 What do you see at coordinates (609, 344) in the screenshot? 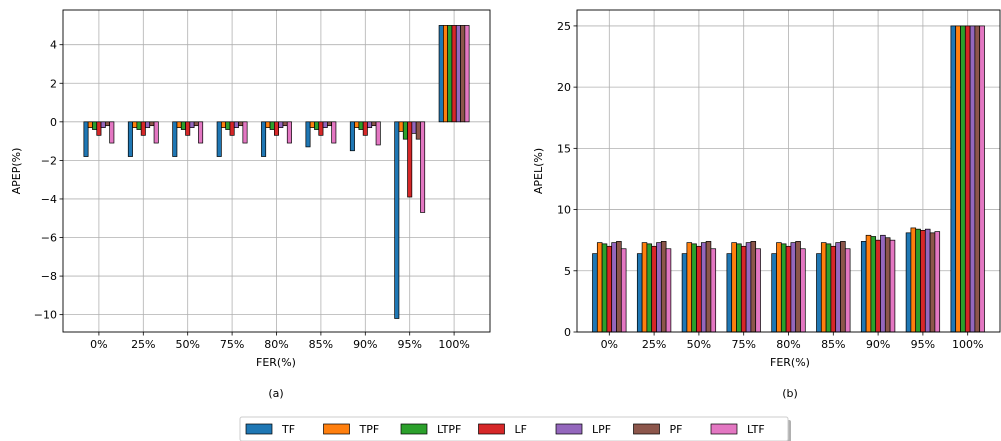
I see `panel-b-x-tick-label: 0%` at bounding box center [609, 344].